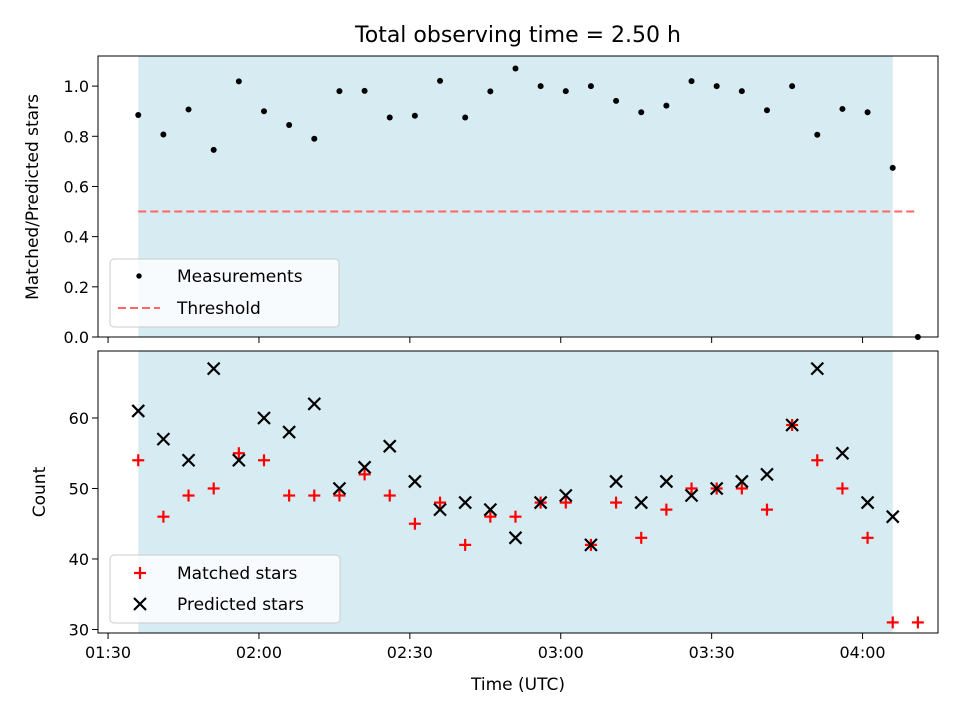  I want to click on count-x-tick-label: 04:00, so click(862, 652).